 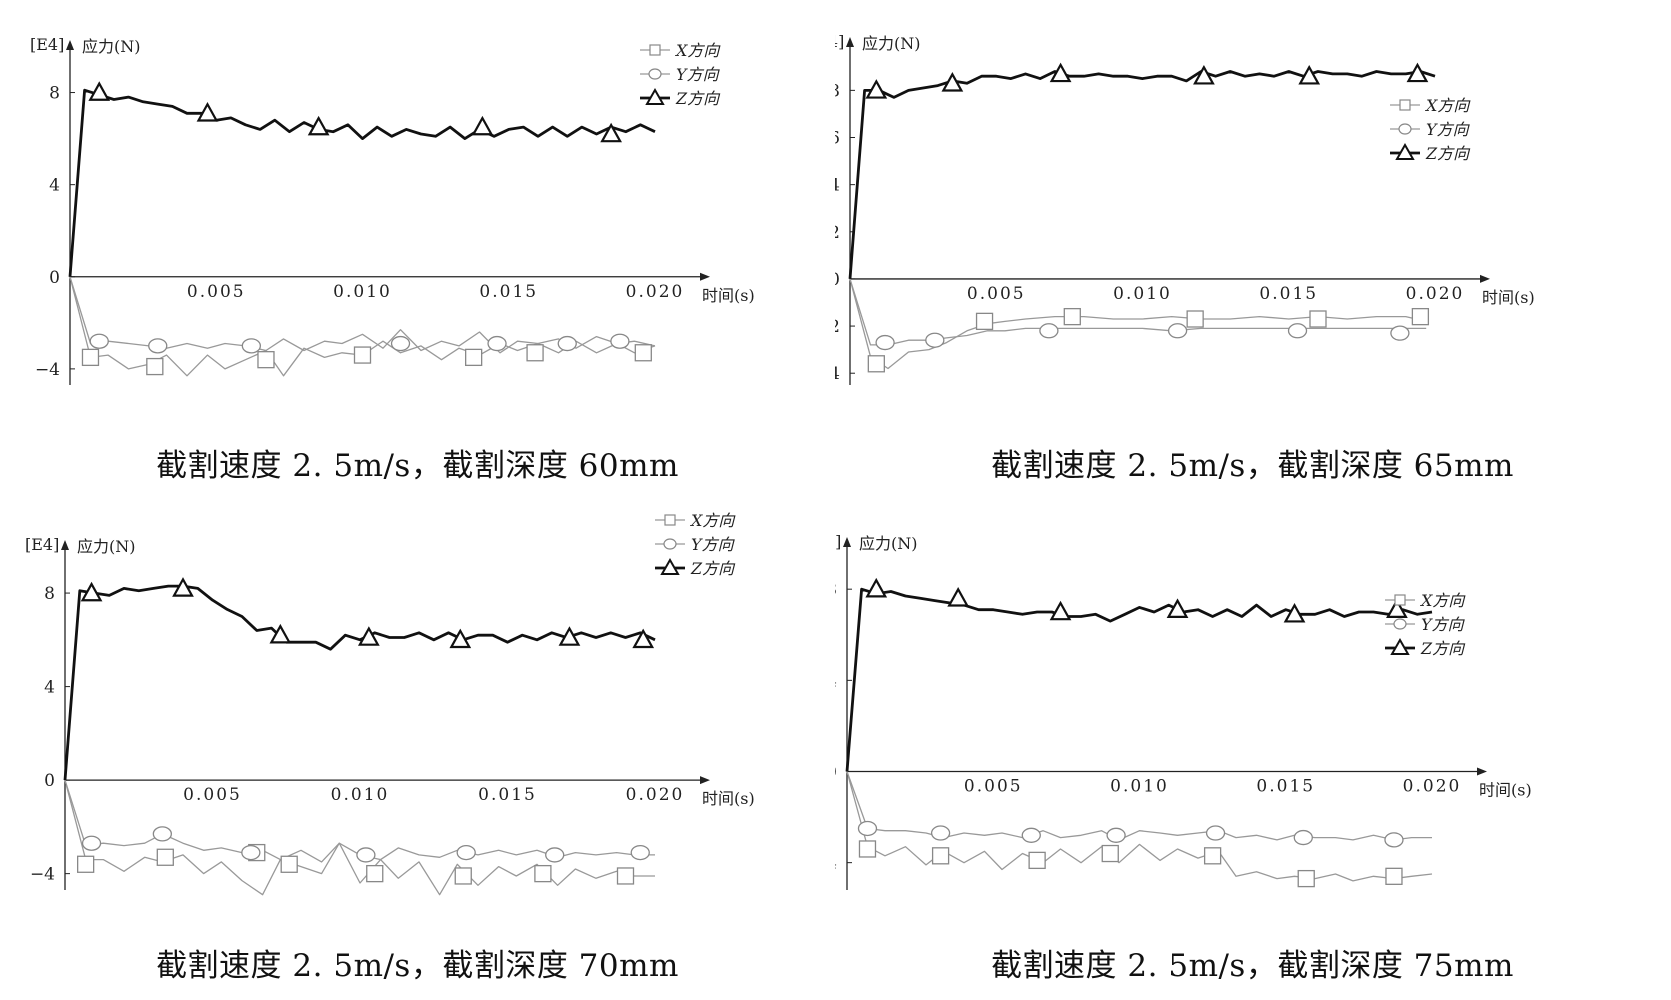 What do you see at coordinates (49, 688) in the screenshot?
I see `y-tick-label: 4` at bounding box center [49, 688].